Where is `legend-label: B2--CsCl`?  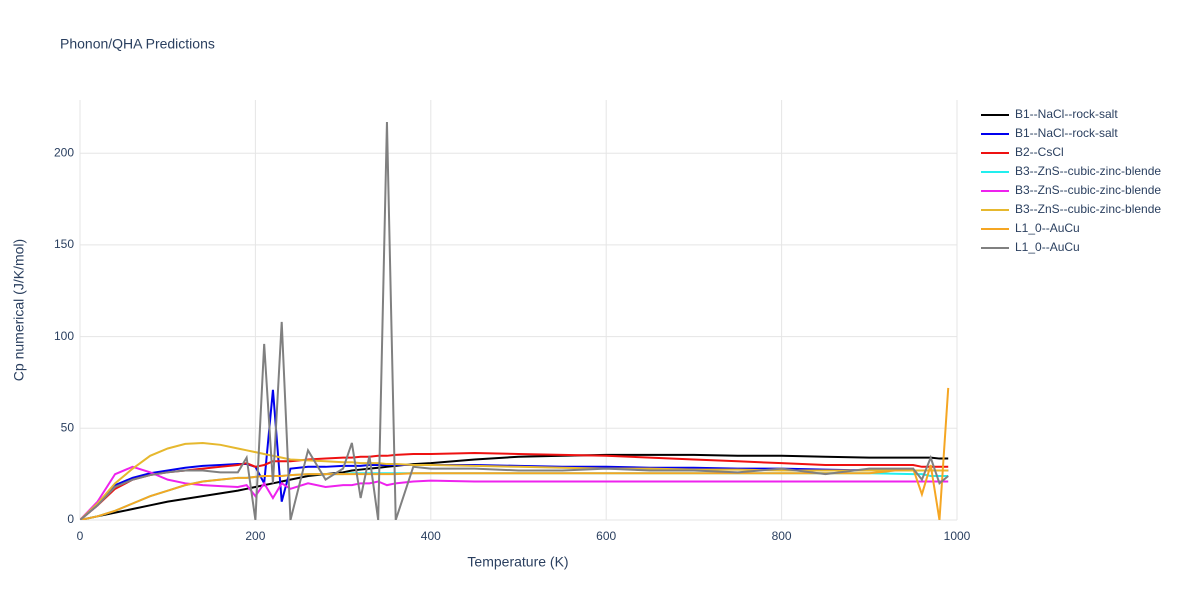 legend-label: B2--CsCl is located at coordinates (1039, 152).